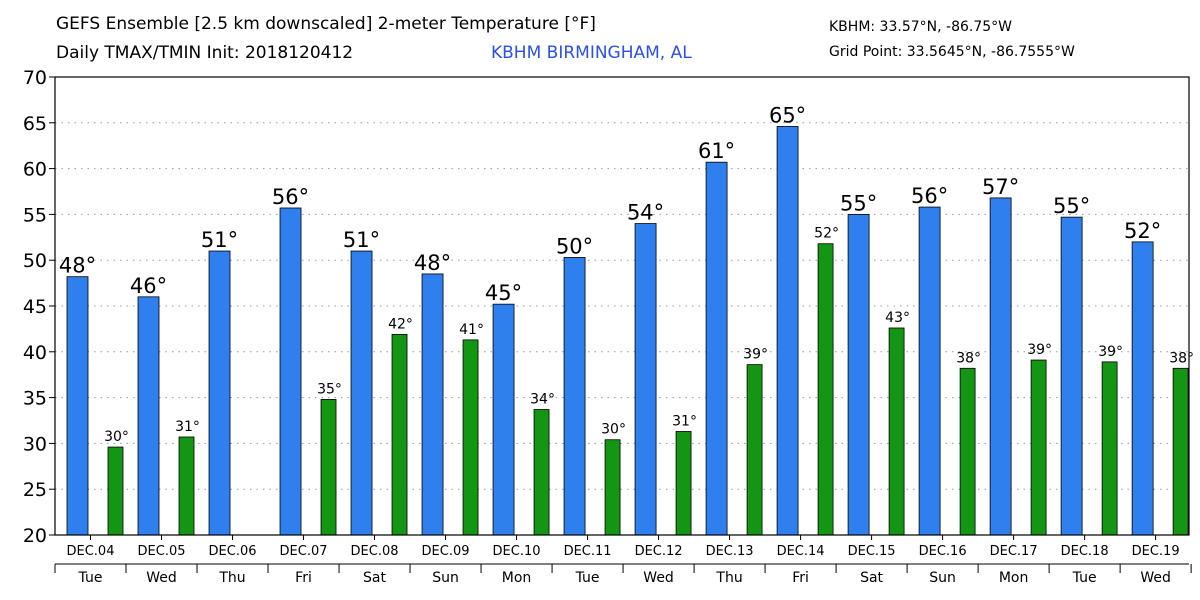 The height and width of the screenshot is (600, 1200). I want to click on station-coordinates: KBHM: 33.57°N, -86.75°W, so click(920, 27).